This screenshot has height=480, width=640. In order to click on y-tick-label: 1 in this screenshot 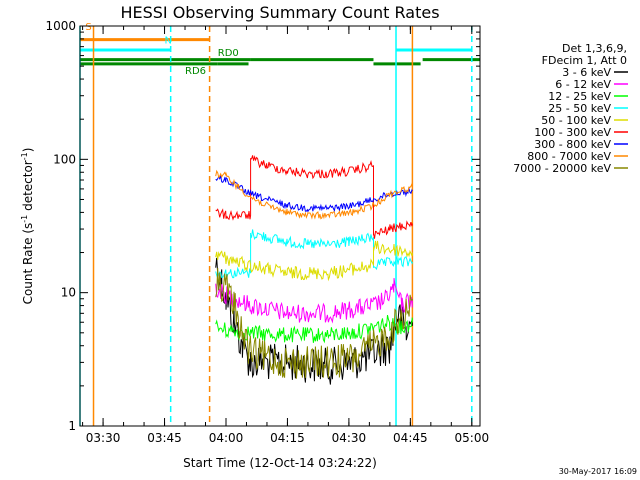, I will do `click(72, 426)`.